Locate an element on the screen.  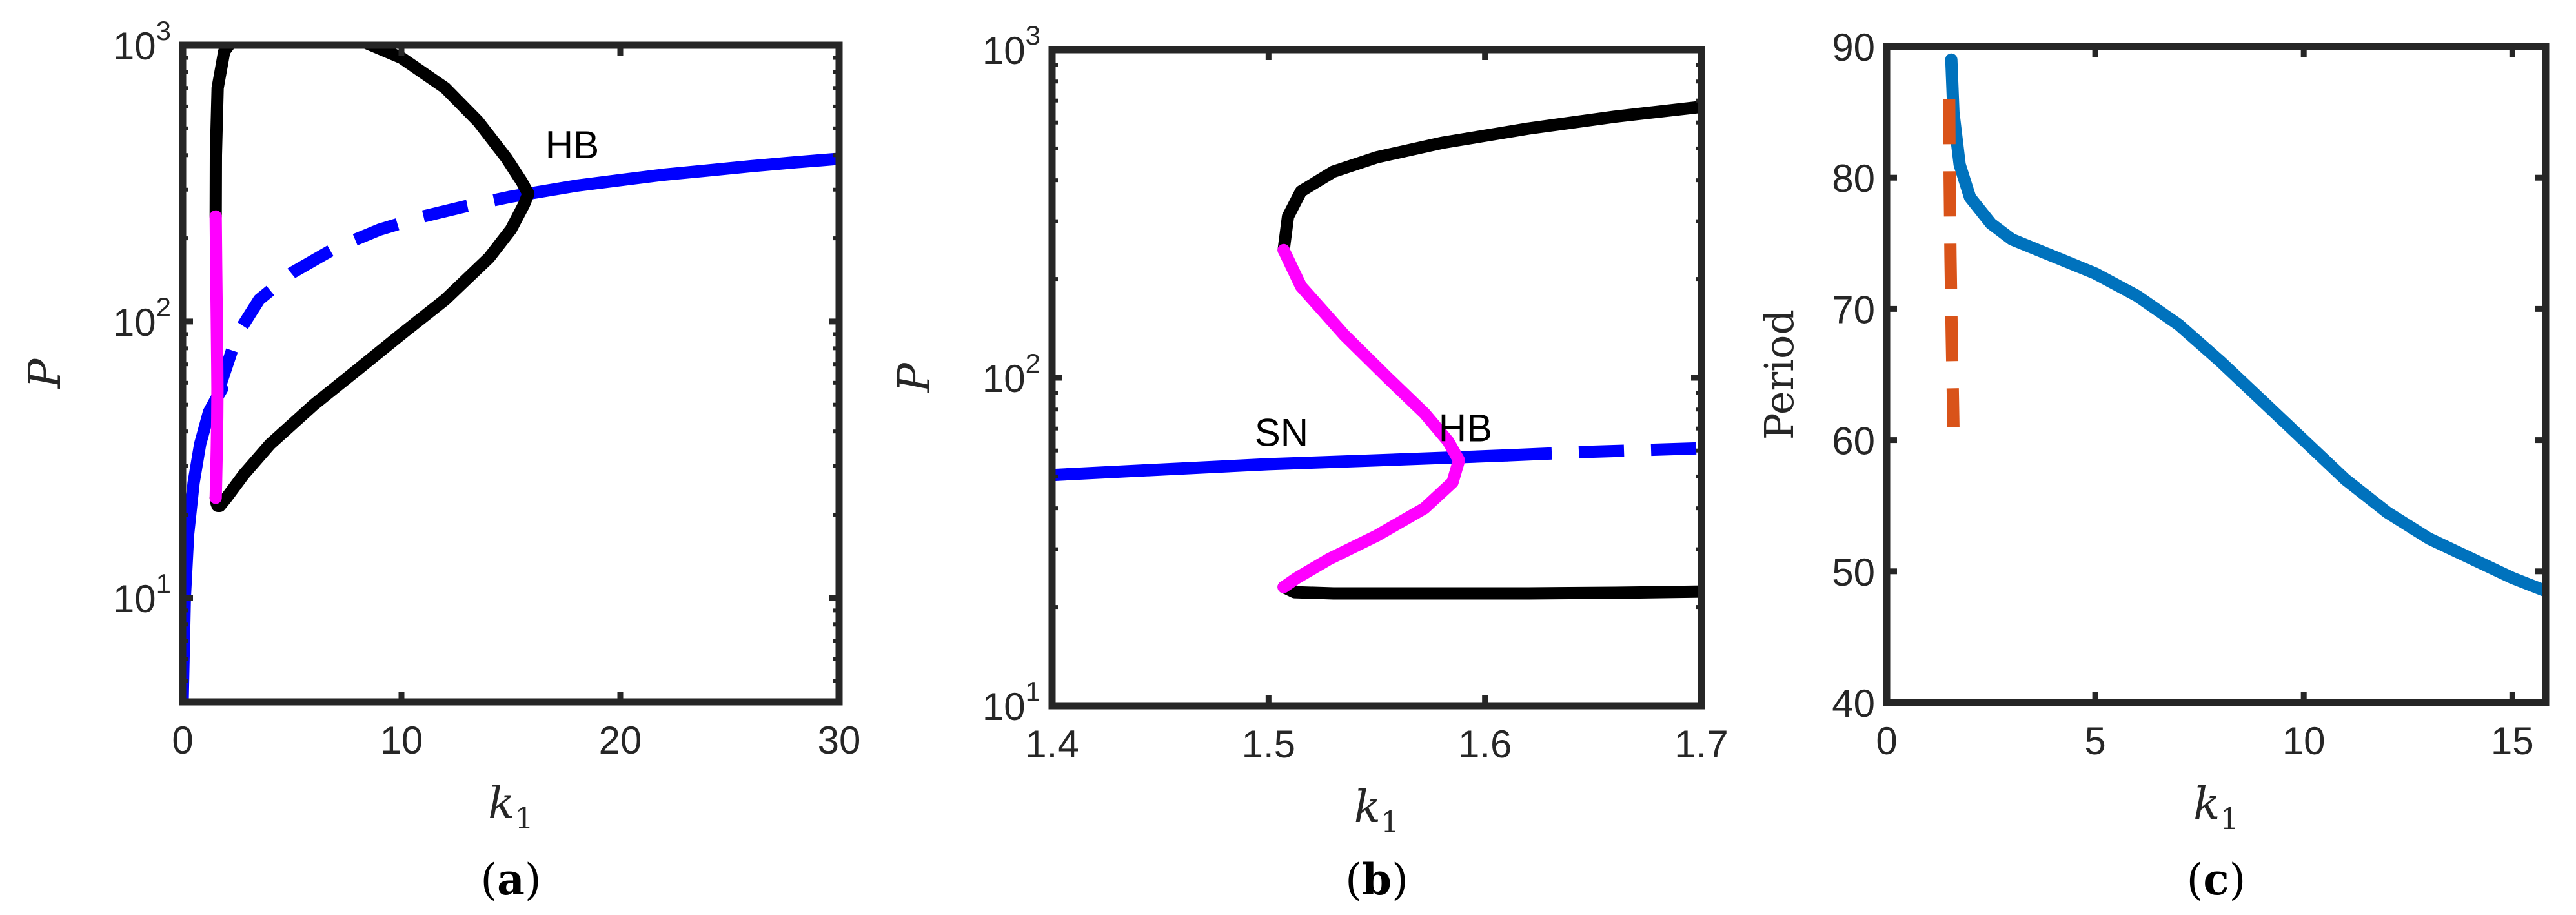
x-tick-label: 20 is located at coordinates (620, 740).